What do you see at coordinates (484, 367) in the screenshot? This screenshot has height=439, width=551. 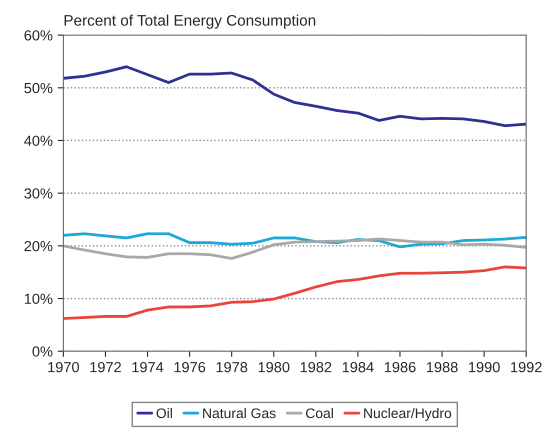 I see `x-tick-label: 1990` at bounding box center [484, 367].